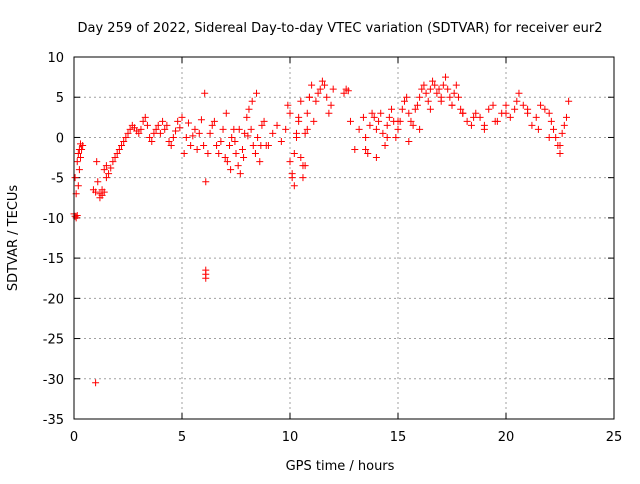  I want to click on y-tick-label: 5, so click(60, 98).